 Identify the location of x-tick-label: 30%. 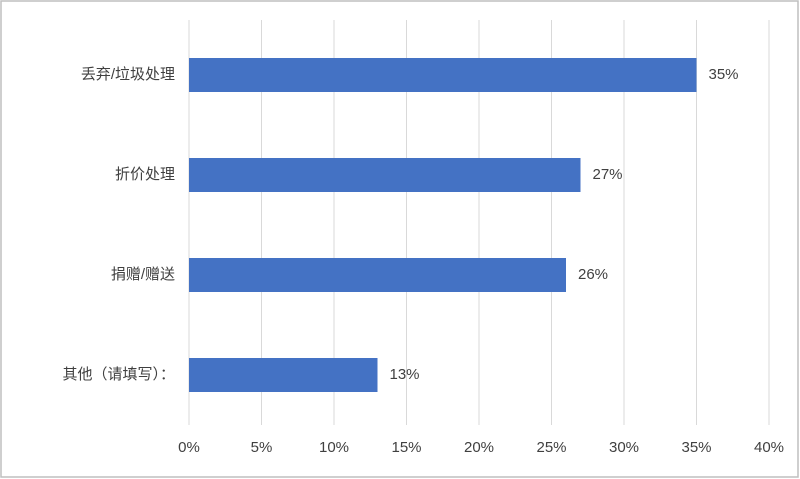
(624, 447).